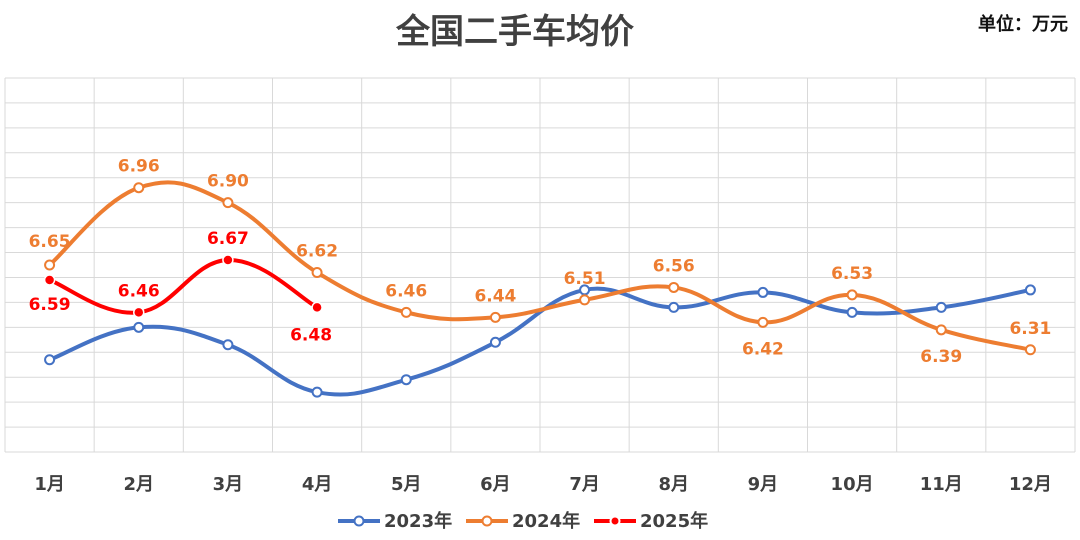 This screenshot has width=1080, height=540. What do you see at coordinates (139, 167) in the screenshot?
I see `data-label: 6.96` at bounding box center [139, 167].